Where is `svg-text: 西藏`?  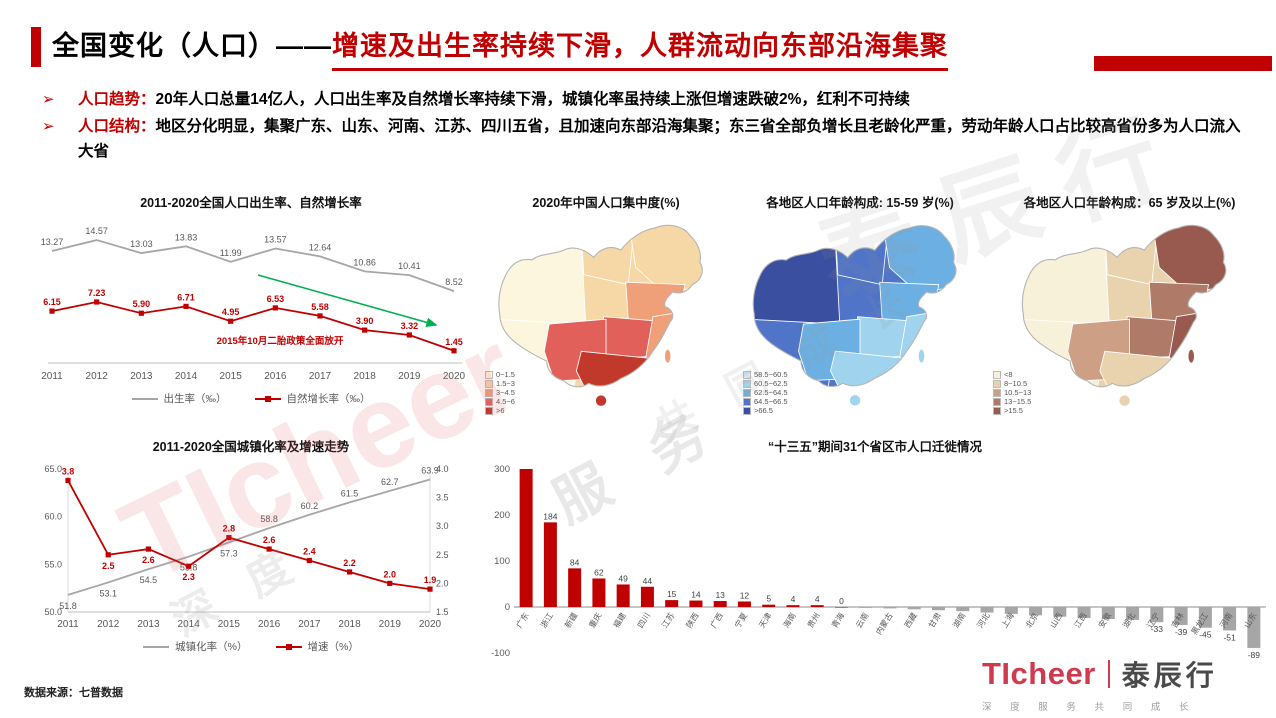 svg-text: 西藏 is located at coordinates (910, 620).